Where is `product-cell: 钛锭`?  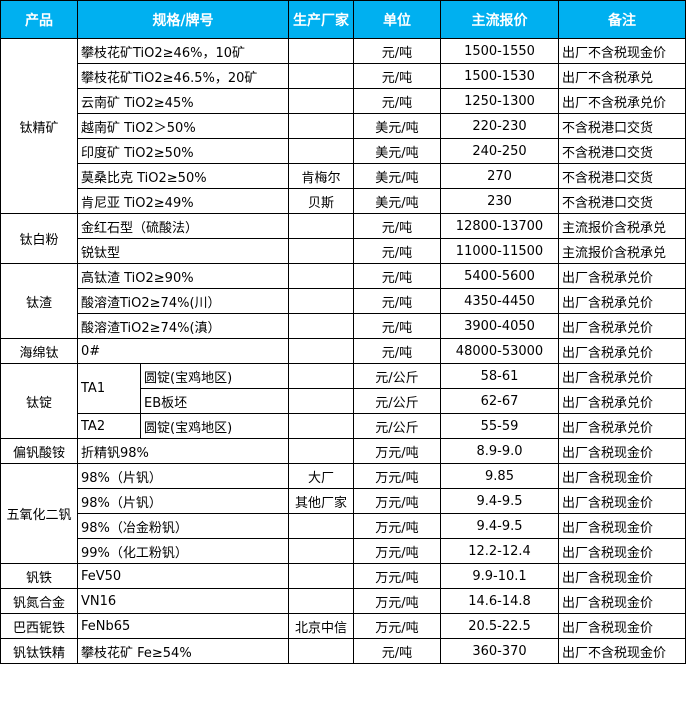
product-cell: 钛锭 is located at coordinates (39, 401).